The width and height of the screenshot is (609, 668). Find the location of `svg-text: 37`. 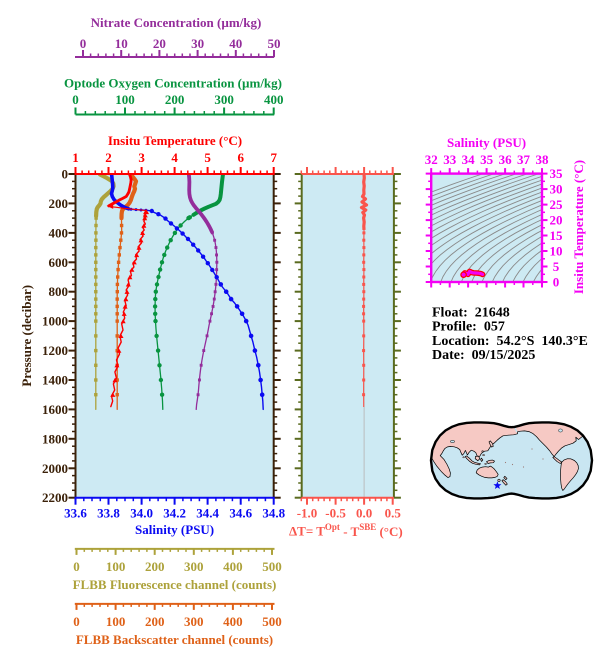

svg-text: 37 is located at coordinates (524, 159).